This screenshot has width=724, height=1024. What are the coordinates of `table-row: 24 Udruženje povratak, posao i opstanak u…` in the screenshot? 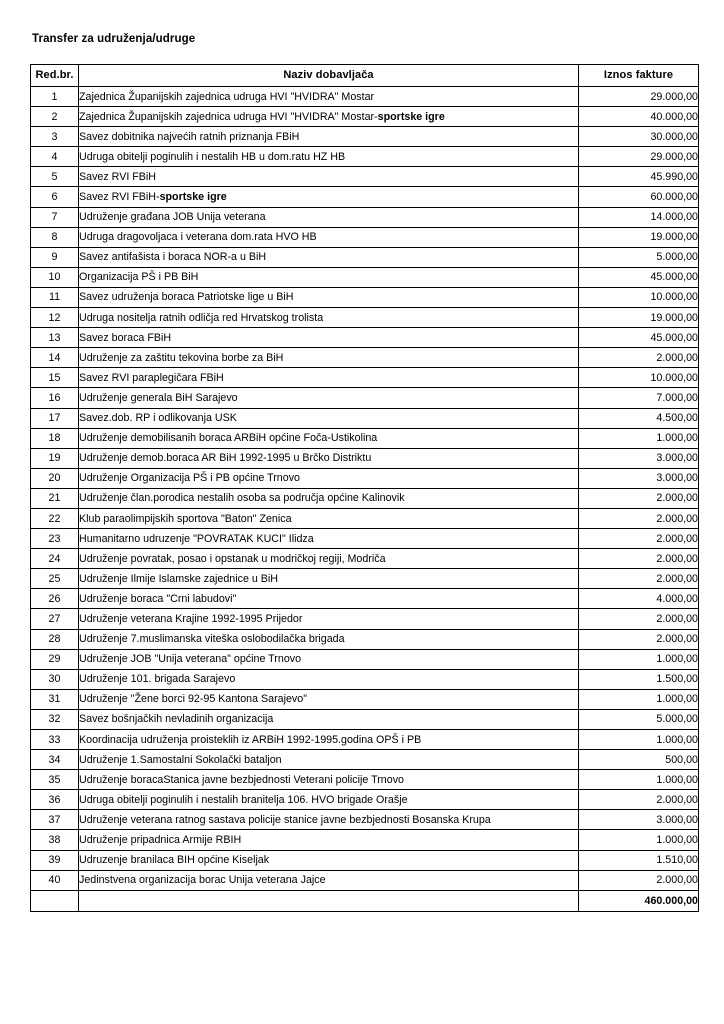 It's located at (364, 559).